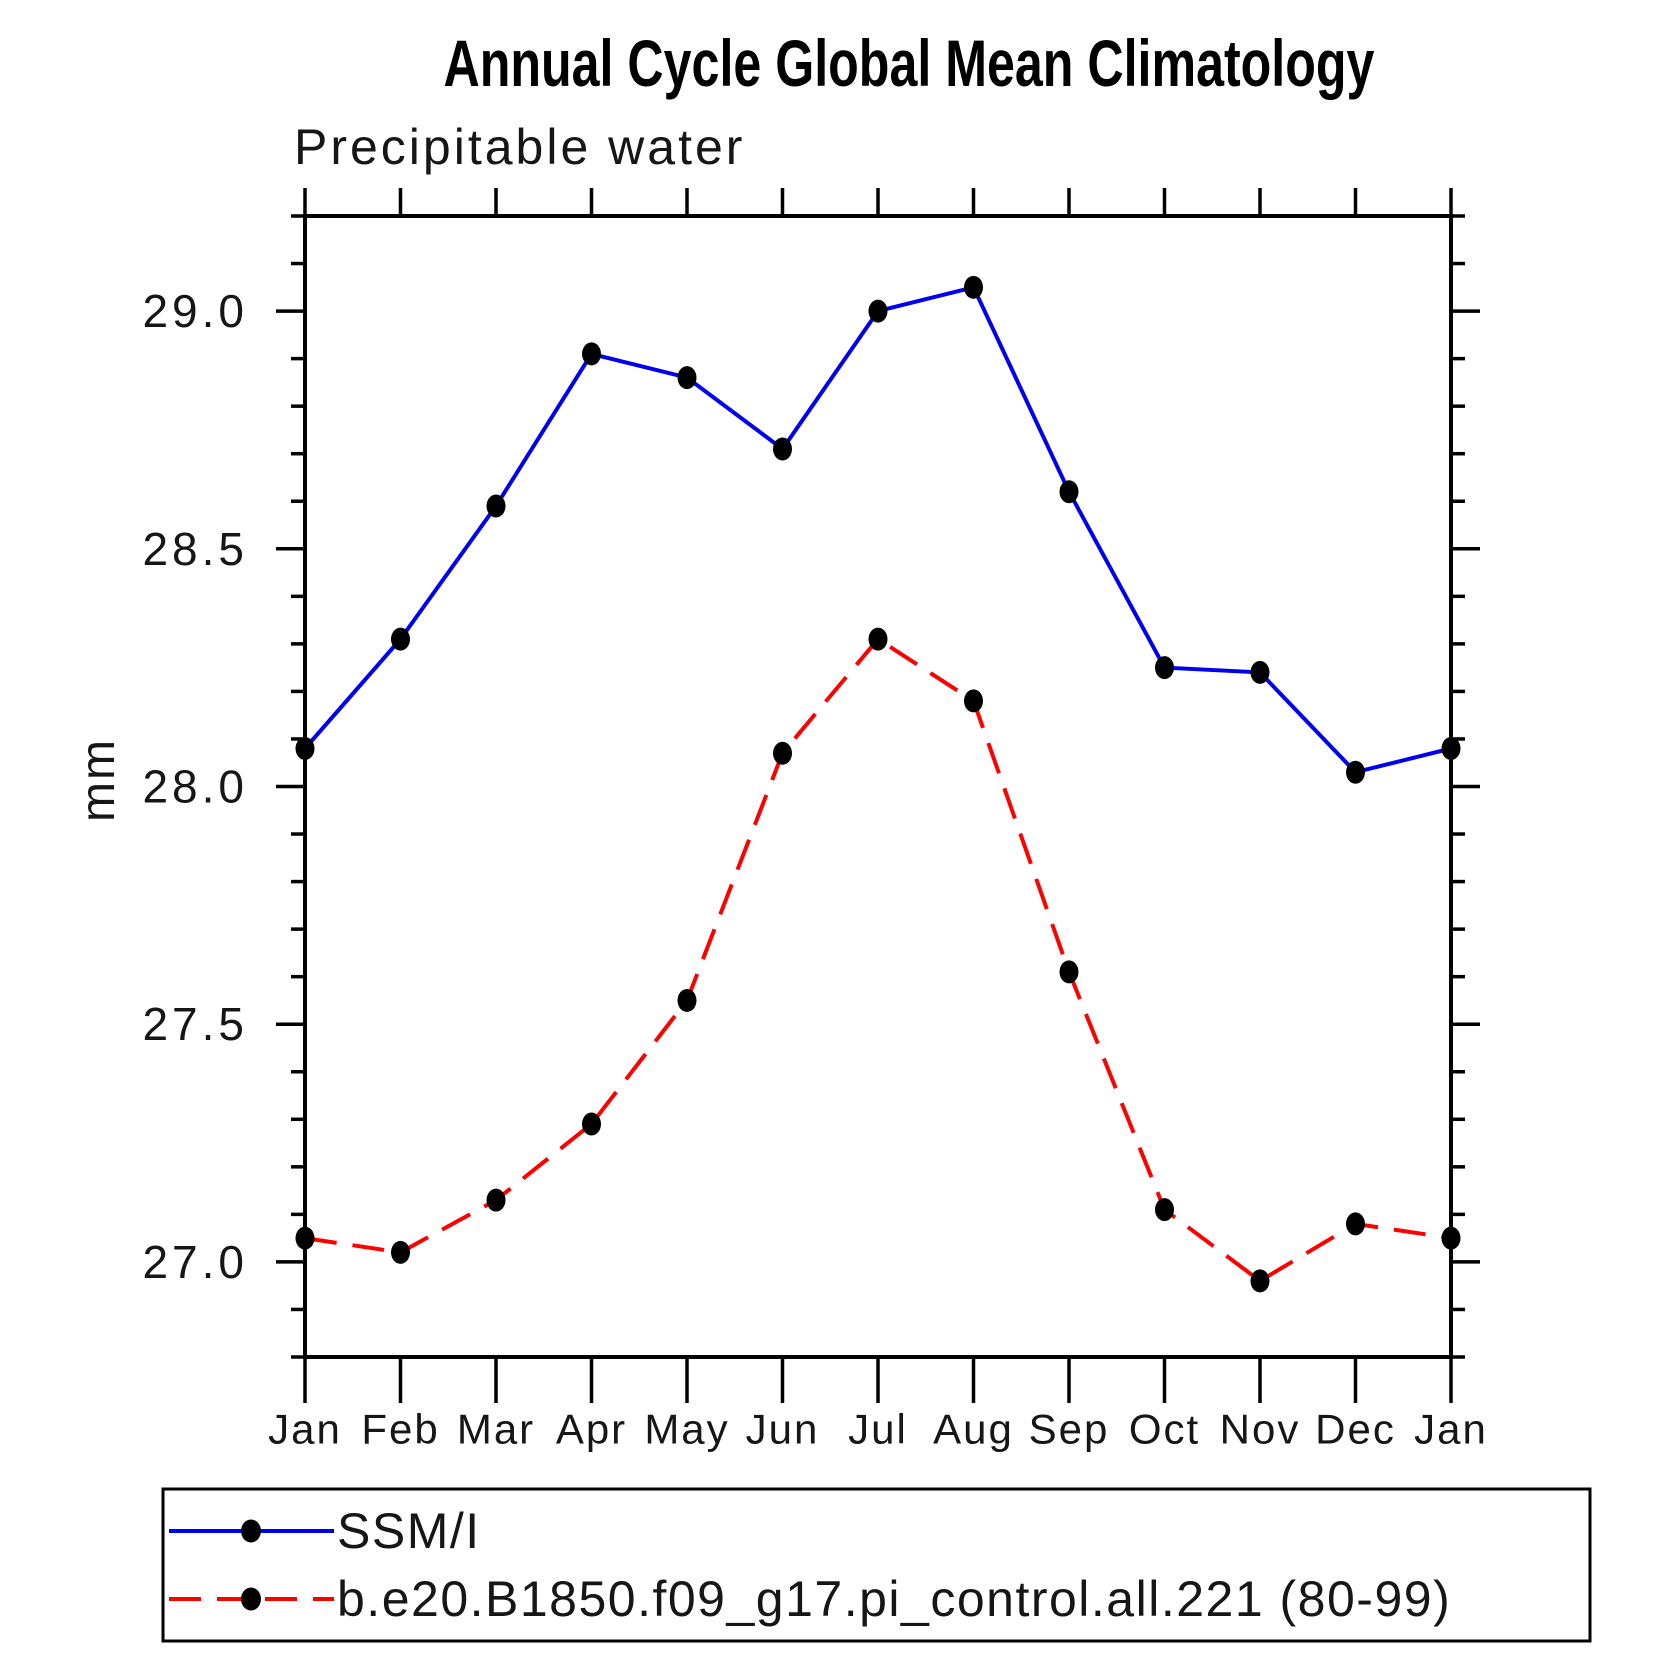 The image size is (1680, 1680). Describe the element at coordinates (1260, 1429) in the screenshot. I see `x-tick-label: Nov` at that location.